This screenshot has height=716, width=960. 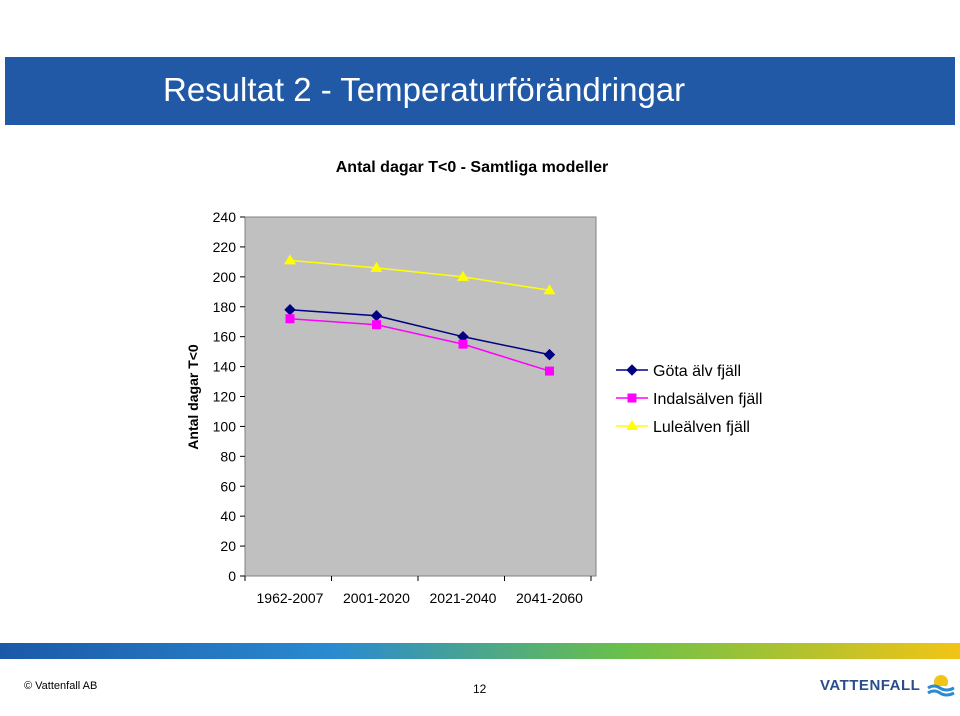 I want to click on x-axis-ticks: 1962-2007 2001-2020 2021-2040 2041-2060, so click(x=418, y=591).